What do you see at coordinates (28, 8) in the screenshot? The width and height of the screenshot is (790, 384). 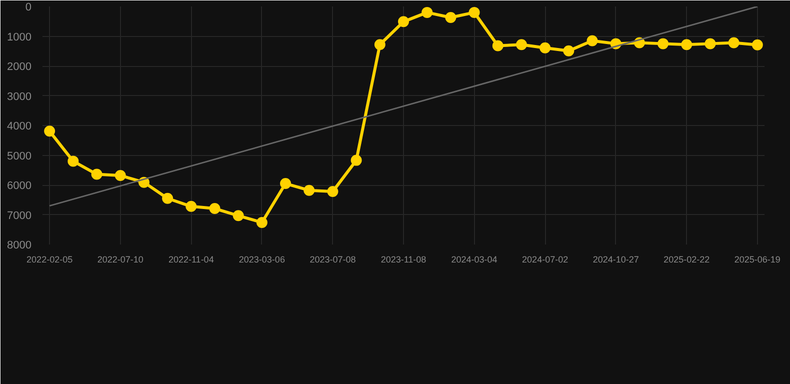 I see `y-tick-label: 0` at bounding box center [28, 8].